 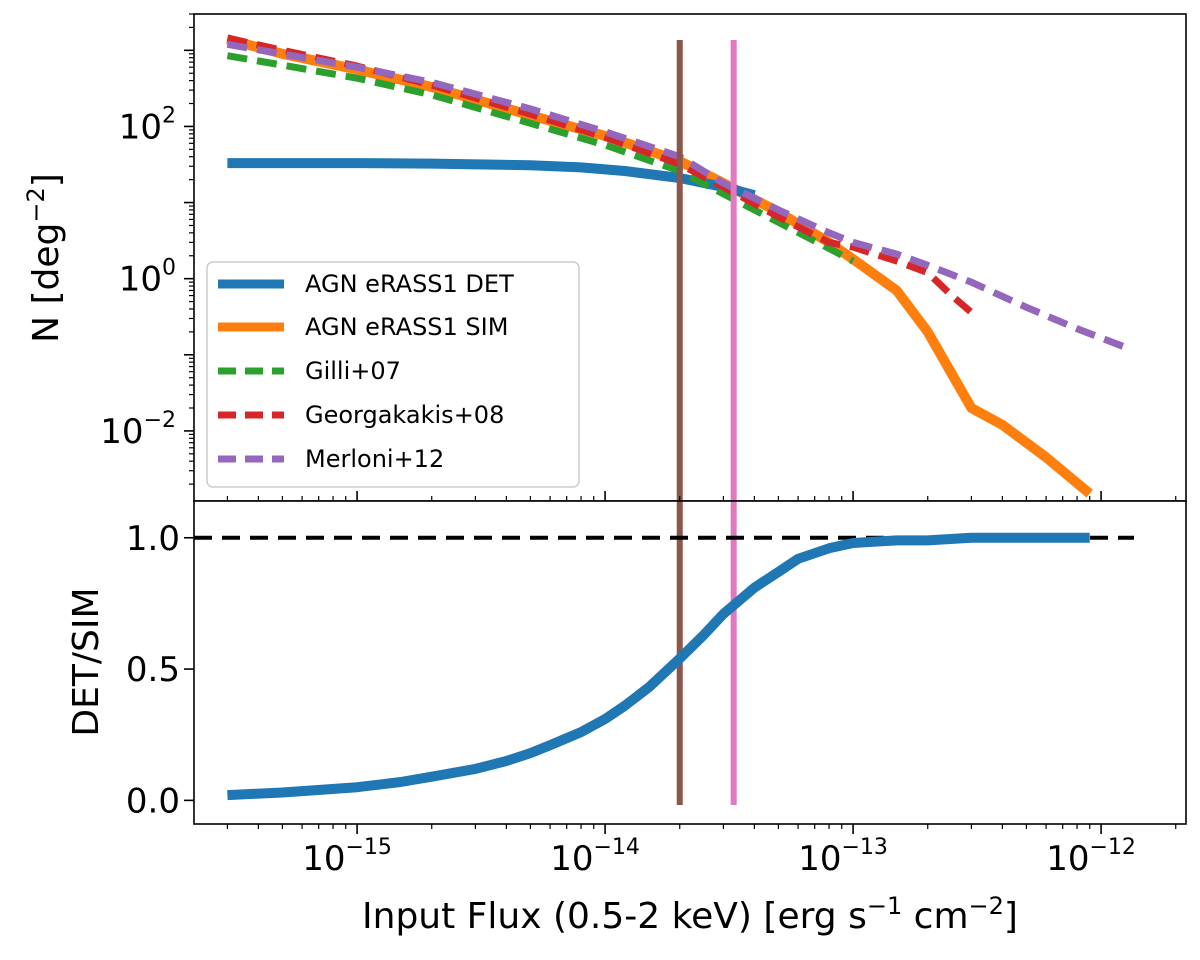 What do you see at coordinates (153, 539) in the screenshot?
I see `bottom-ytick-label: 1.0` at bounding box center [153, 539].